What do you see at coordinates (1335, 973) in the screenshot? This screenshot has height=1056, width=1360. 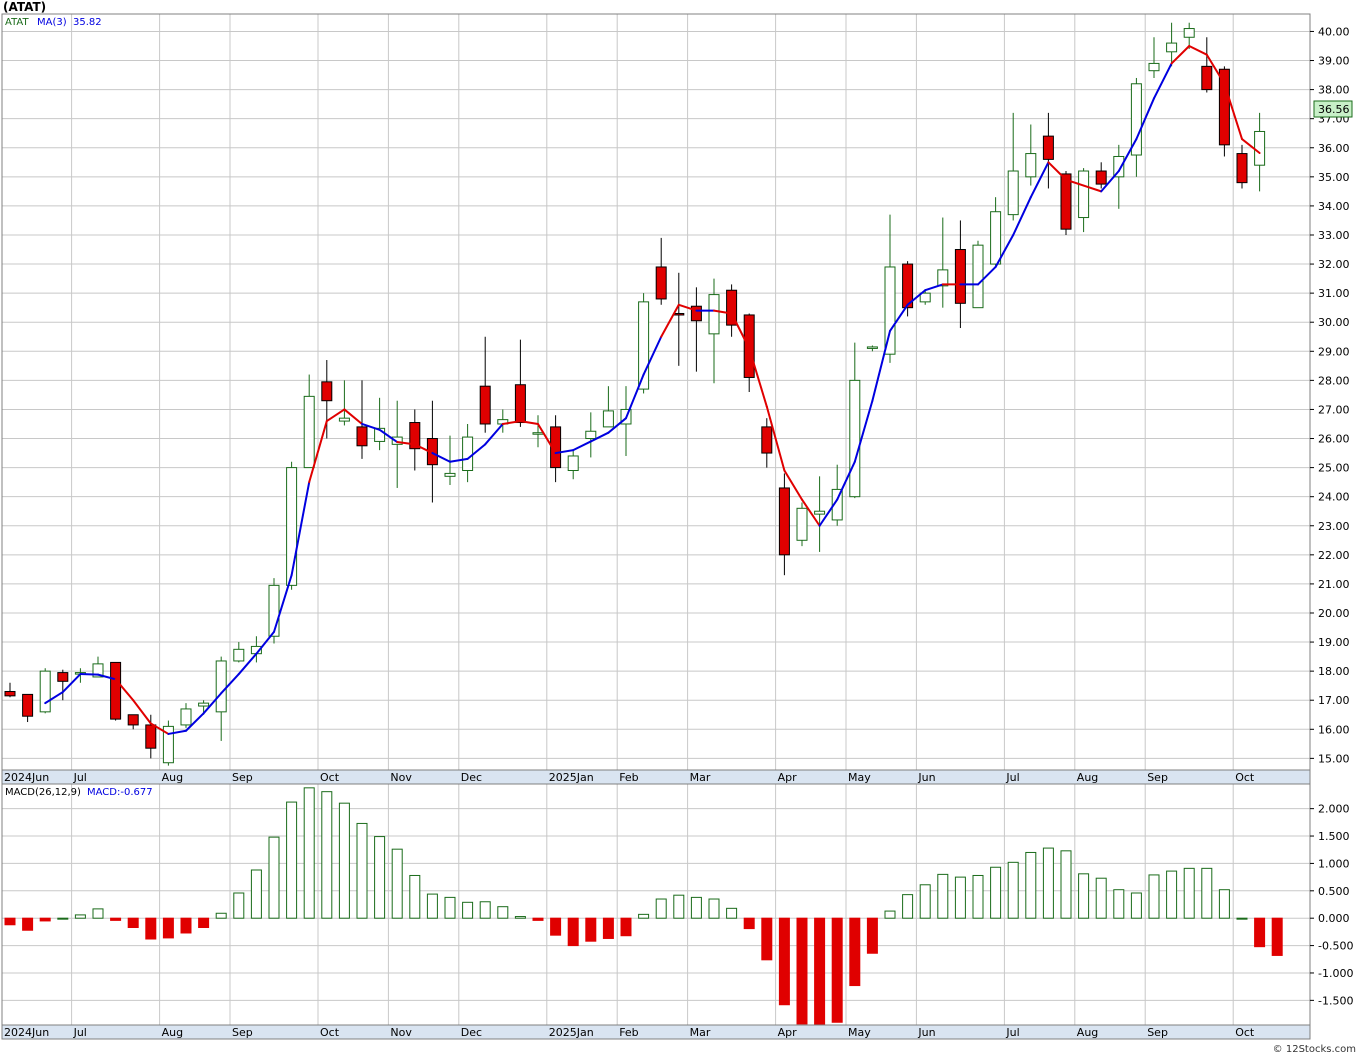 I see `macd-tick-label: -1.000` at bounding box center [1335, 973].